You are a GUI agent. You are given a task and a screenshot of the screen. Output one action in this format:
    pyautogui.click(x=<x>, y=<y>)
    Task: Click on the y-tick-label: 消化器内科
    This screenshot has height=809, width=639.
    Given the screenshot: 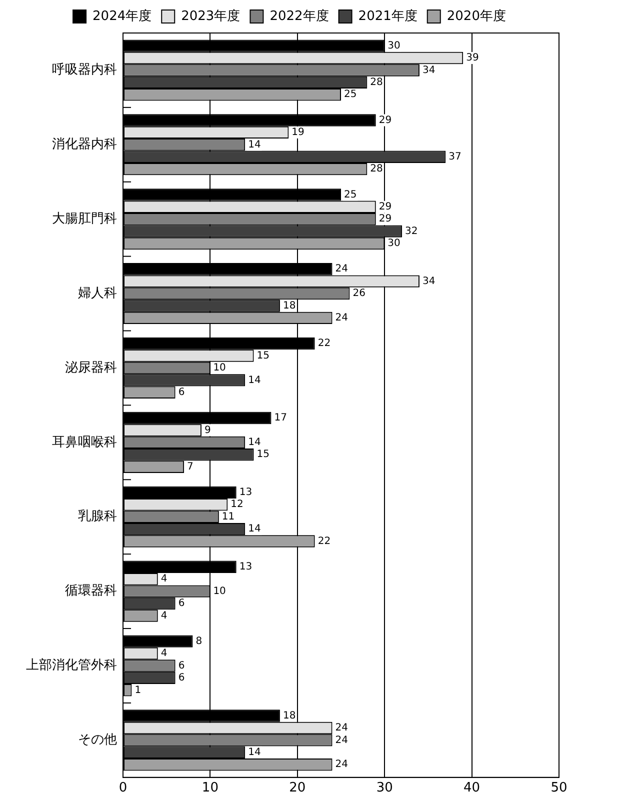 What is the action you would take?
    pyautogui.click(x=84, y=144)
    